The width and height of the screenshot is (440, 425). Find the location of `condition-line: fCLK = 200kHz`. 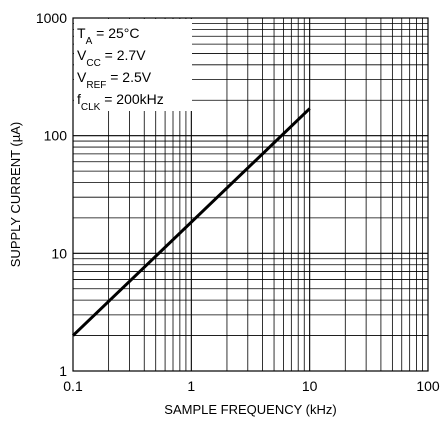

condition-line: fCLK = 200kHz is located at coordinates (120, 102).